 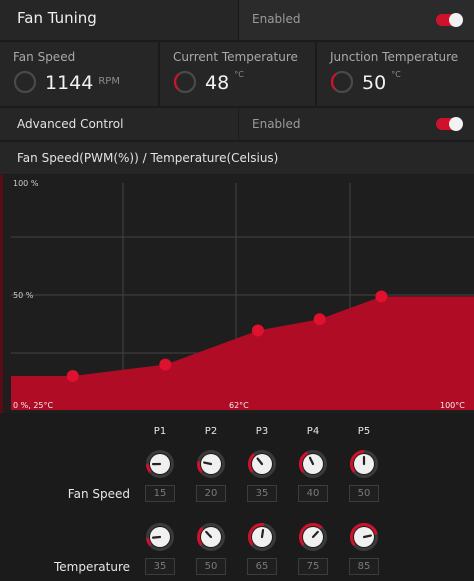 I want to click on temperature-p4-value: 75, so click(x=313, y=566).